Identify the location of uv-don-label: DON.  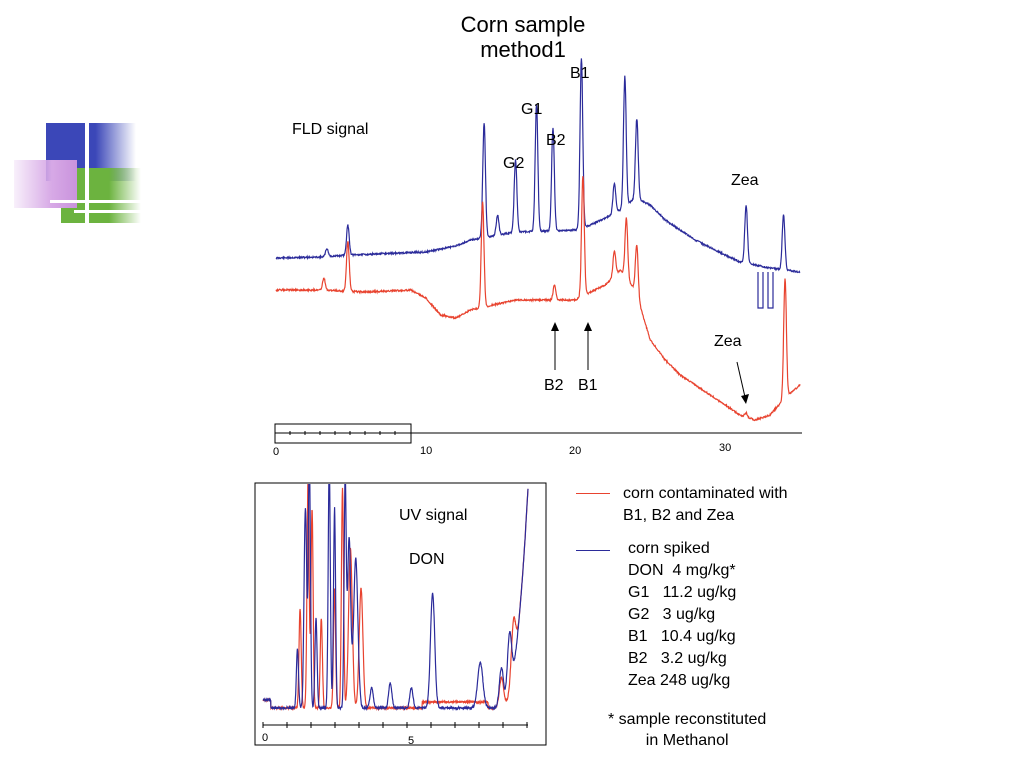
(427, 559).